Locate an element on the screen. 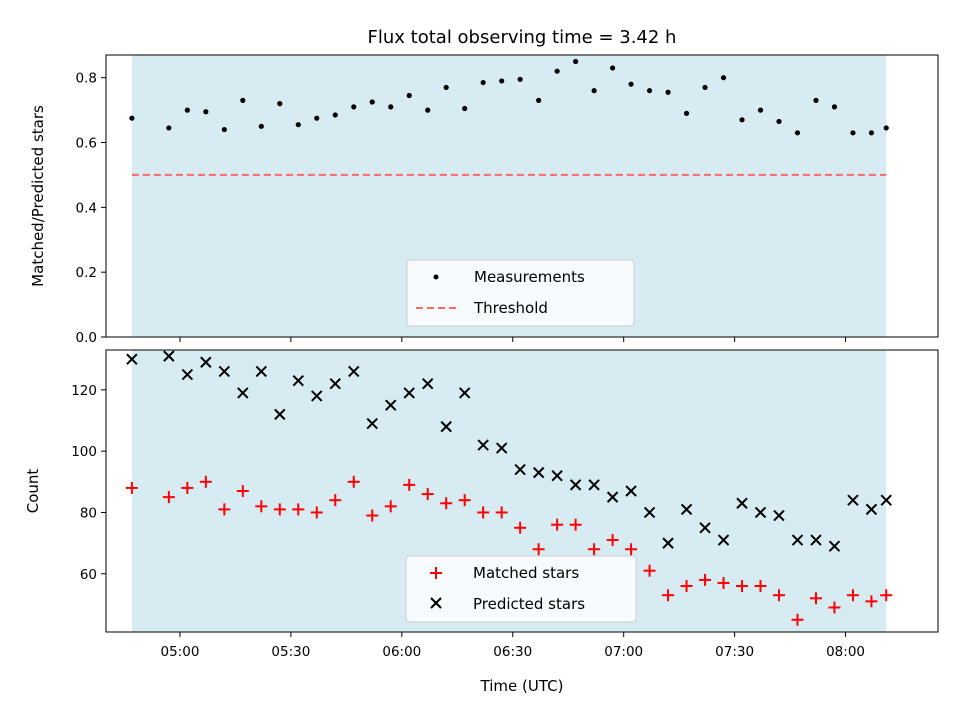 This screenshot has width=960, height=720. top-y-tick-label: 0.4 is located at coordinates (86, 208).